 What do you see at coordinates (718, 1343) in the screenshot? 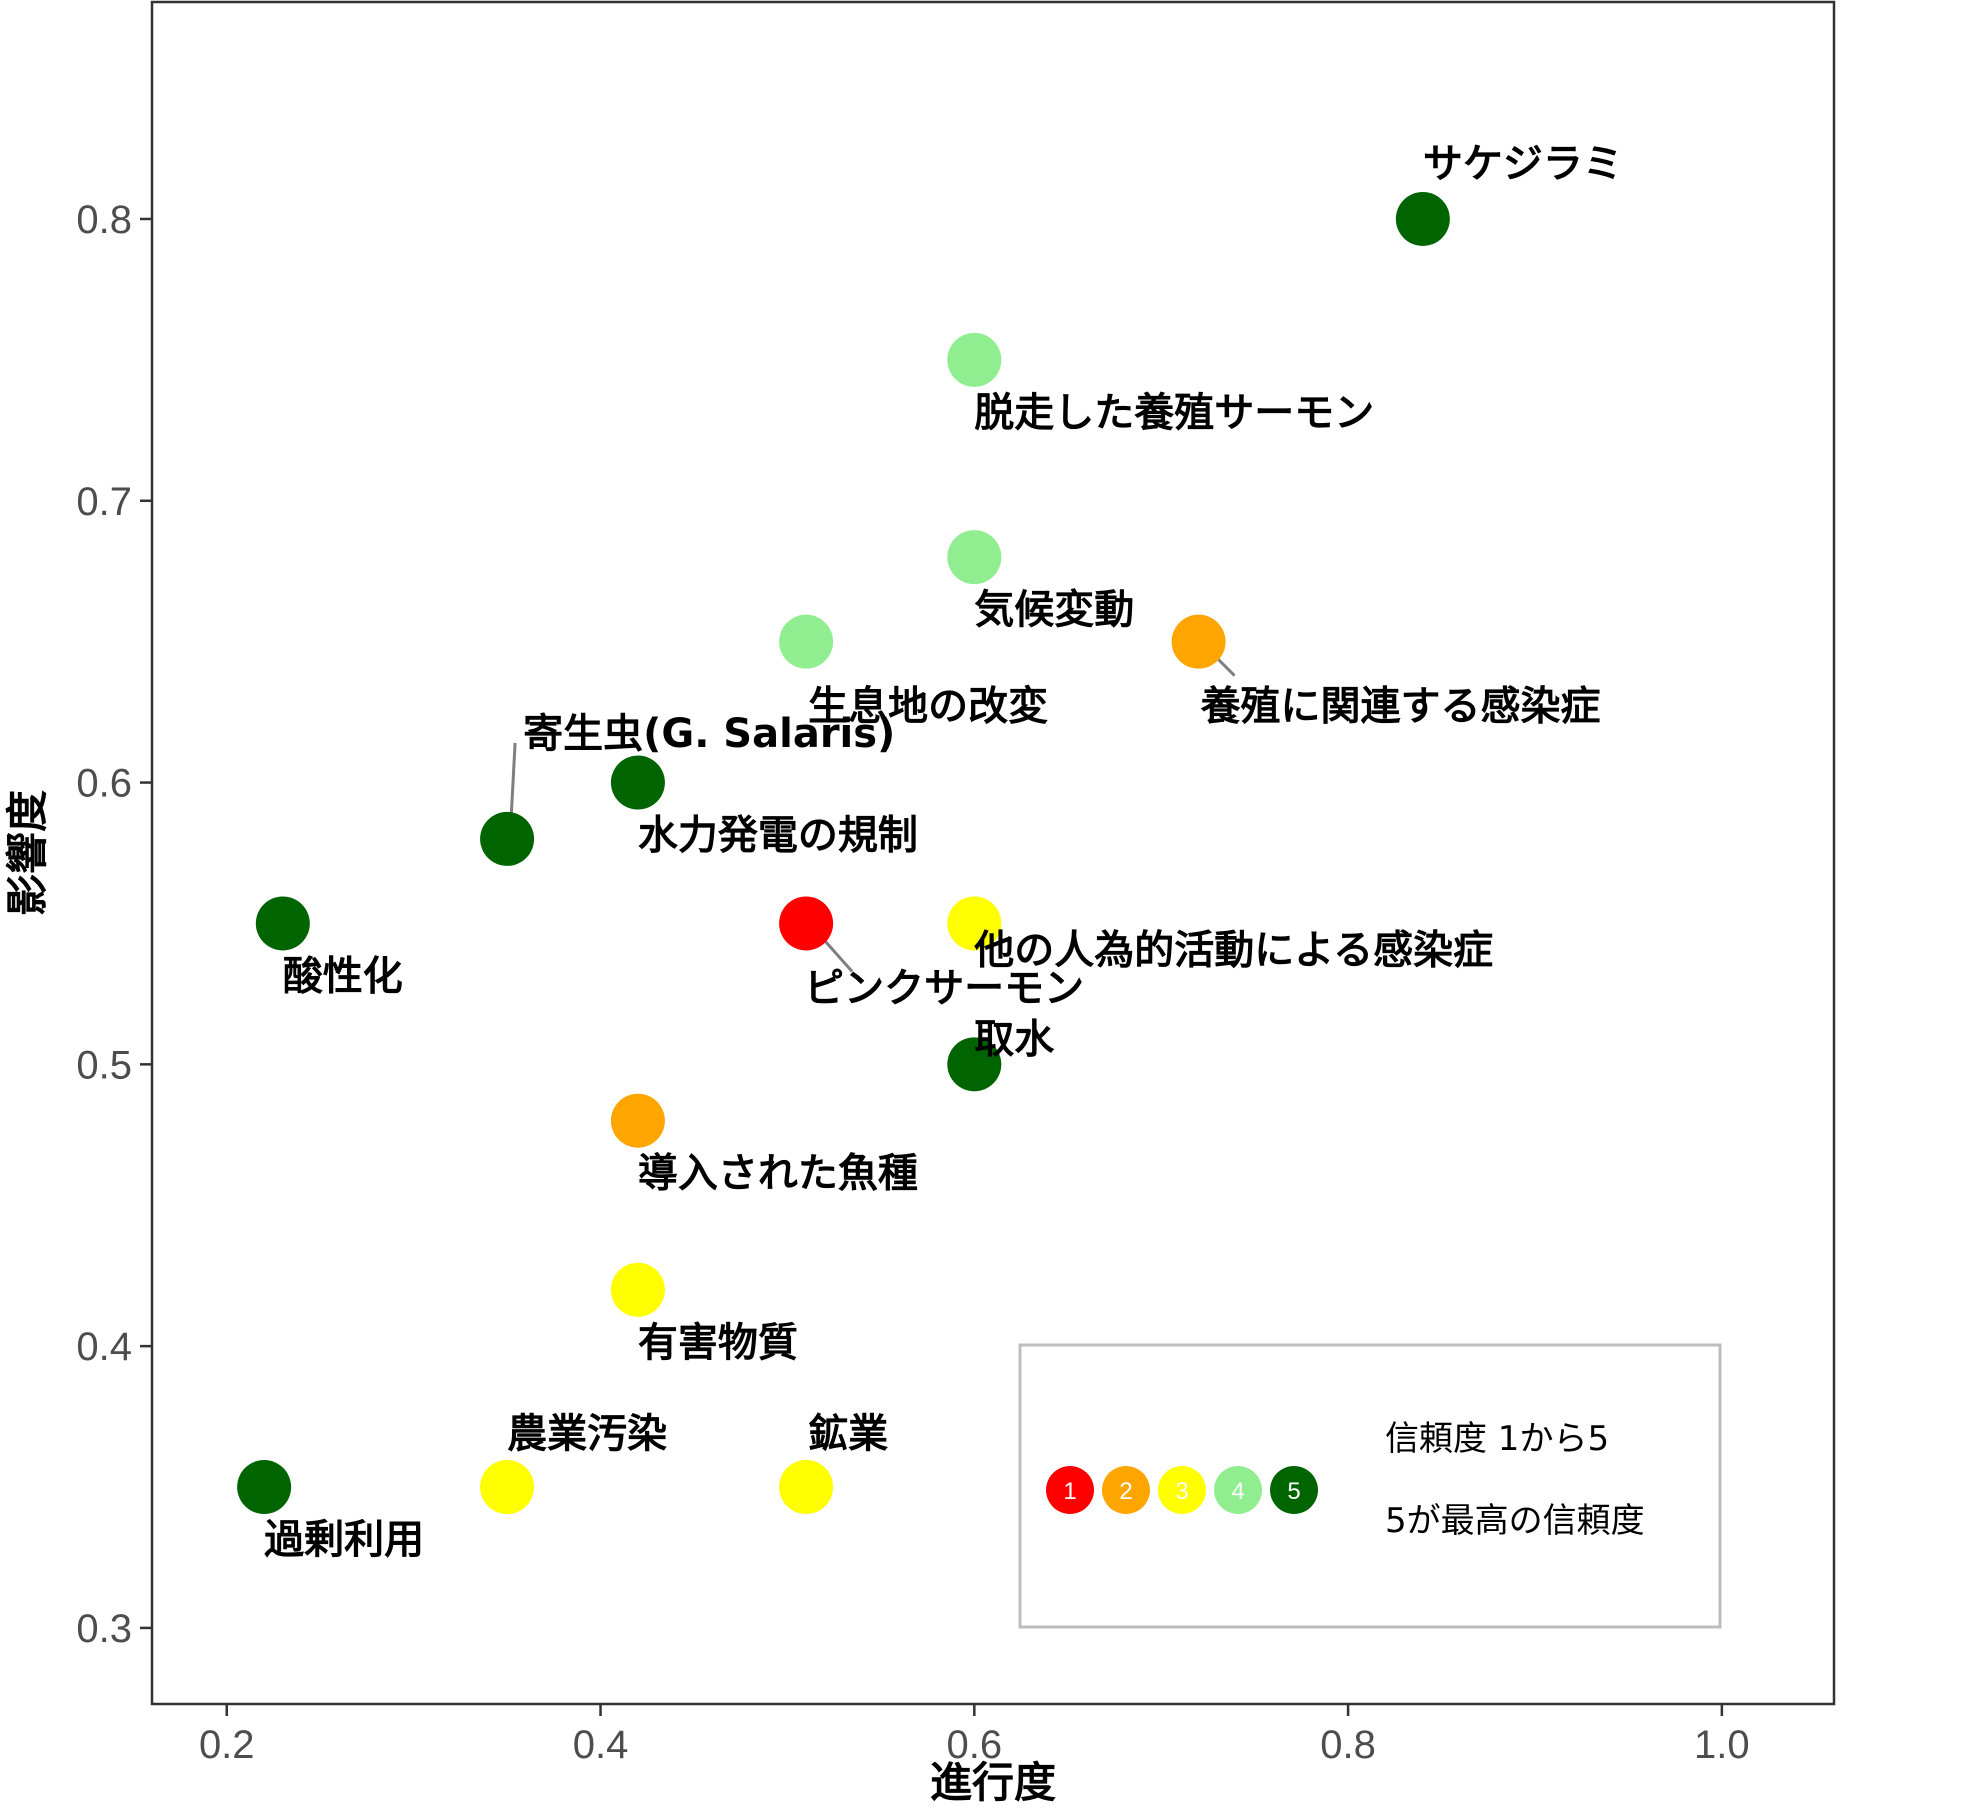
I see `data-label: 有害物質` at bounding box center [718, 1343].